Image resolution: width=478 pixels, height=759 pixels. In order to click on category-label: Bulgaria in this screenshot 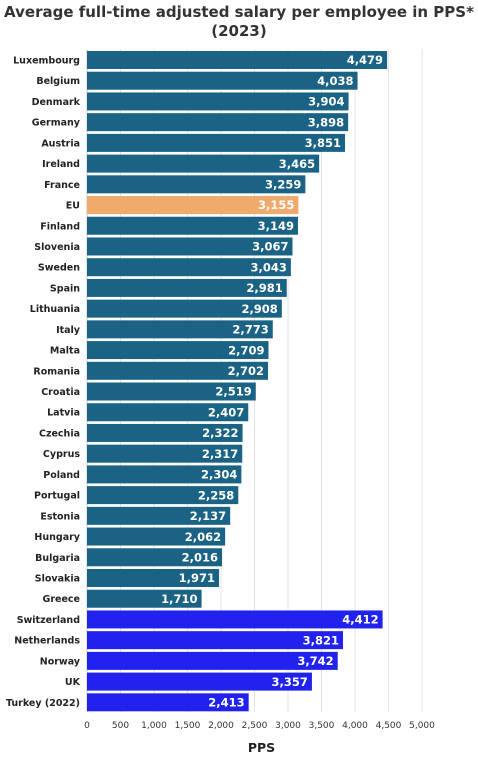, I will do `click(57, 558)`.